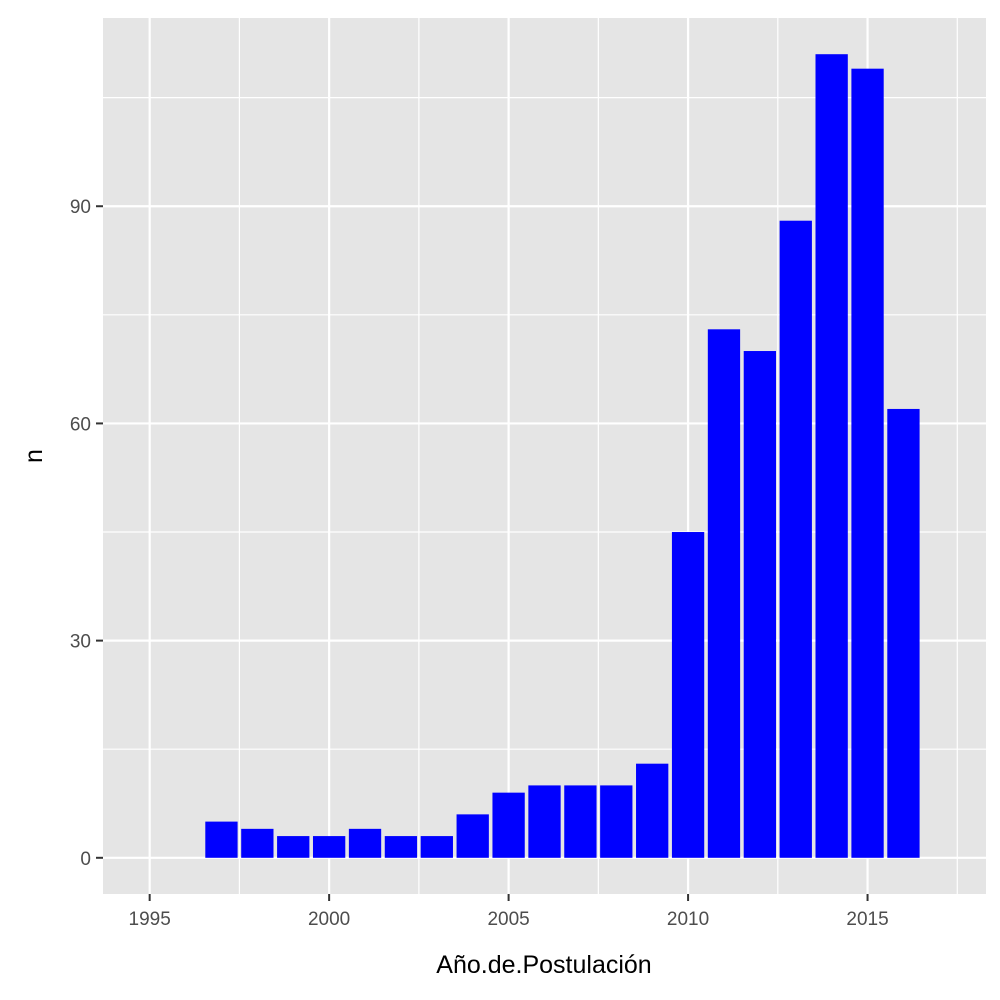  I want to click on bar-2016, so click(903, 633).